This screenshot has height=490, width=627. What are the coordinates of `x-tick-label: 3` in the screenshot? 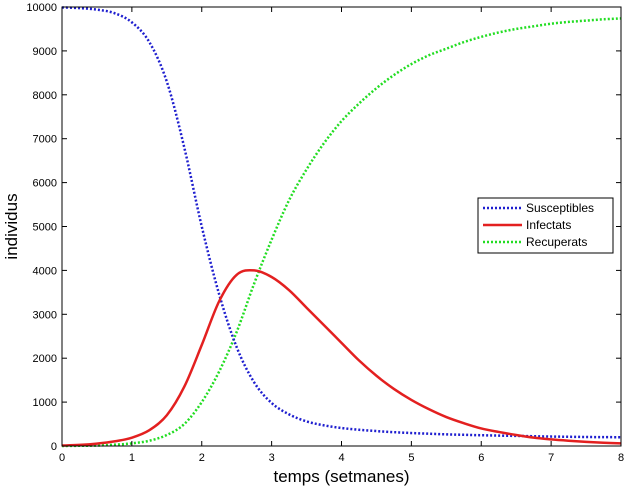 It's located at (272, 458).